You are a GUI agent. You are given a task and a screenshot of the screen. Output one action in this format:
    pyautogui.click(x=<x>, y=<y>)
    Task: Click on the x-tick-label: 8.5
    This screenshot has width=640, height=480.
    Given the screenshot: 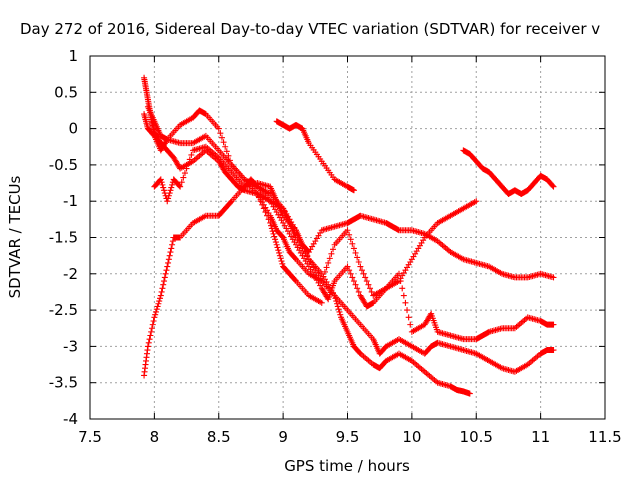 What is the action you would take?
    pyautogui.click(x=219, y=437)
    